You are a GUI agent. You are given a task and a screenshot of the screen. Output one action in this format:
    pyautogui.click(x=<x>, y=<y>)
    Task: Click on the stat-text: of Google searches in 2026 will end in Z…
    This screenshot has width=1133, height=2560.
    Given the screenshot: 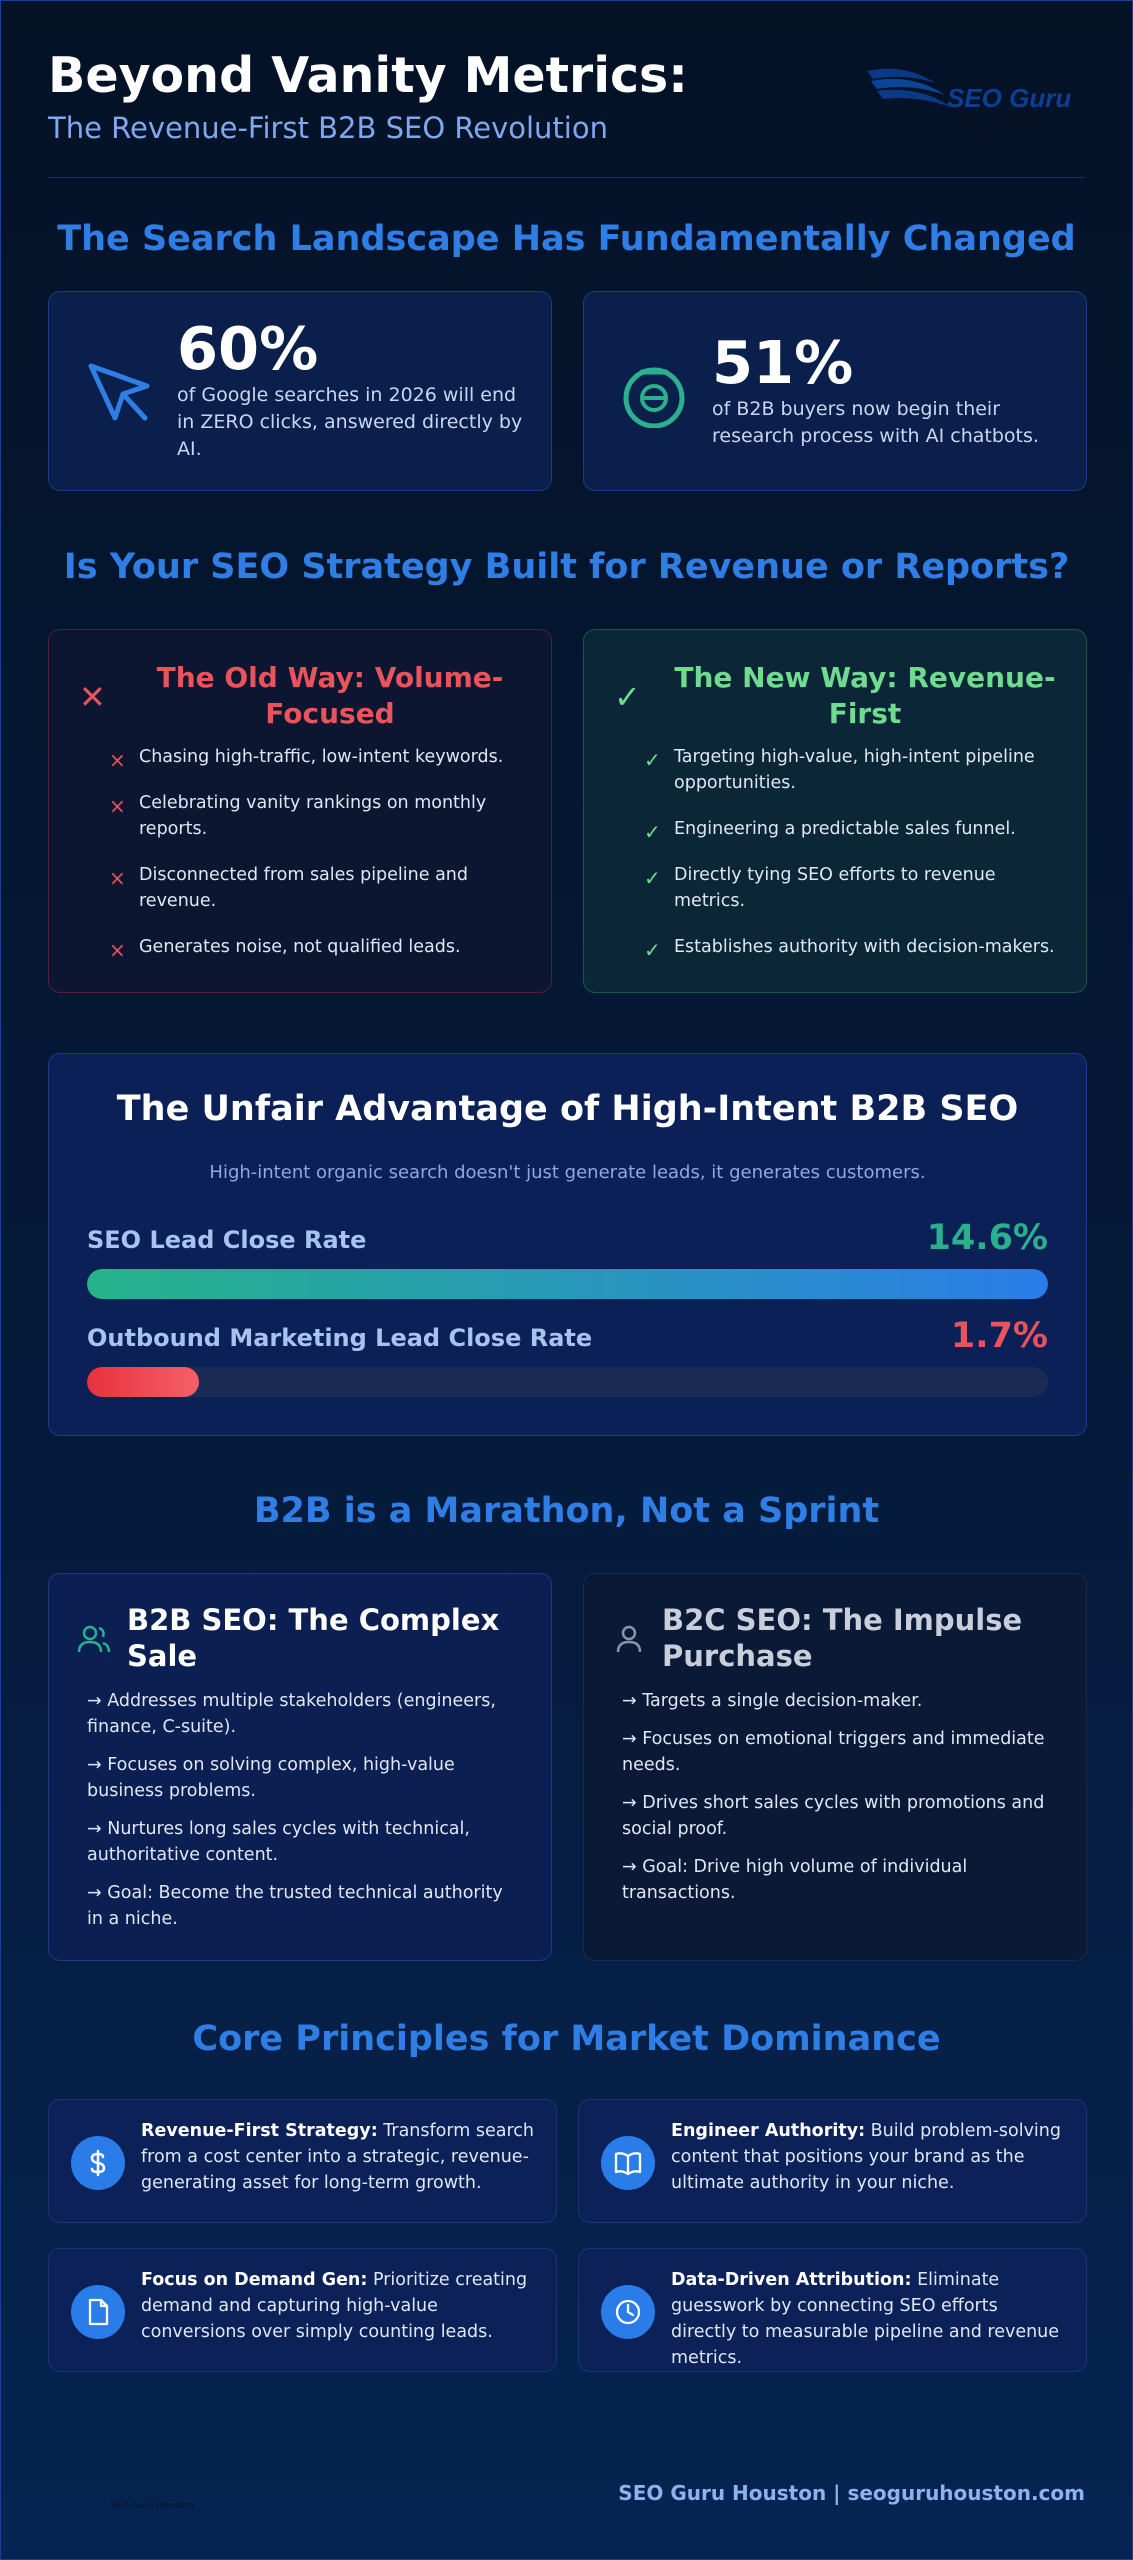 What is the action you would take?
    pyautogui.click(x=350, y=422)
    